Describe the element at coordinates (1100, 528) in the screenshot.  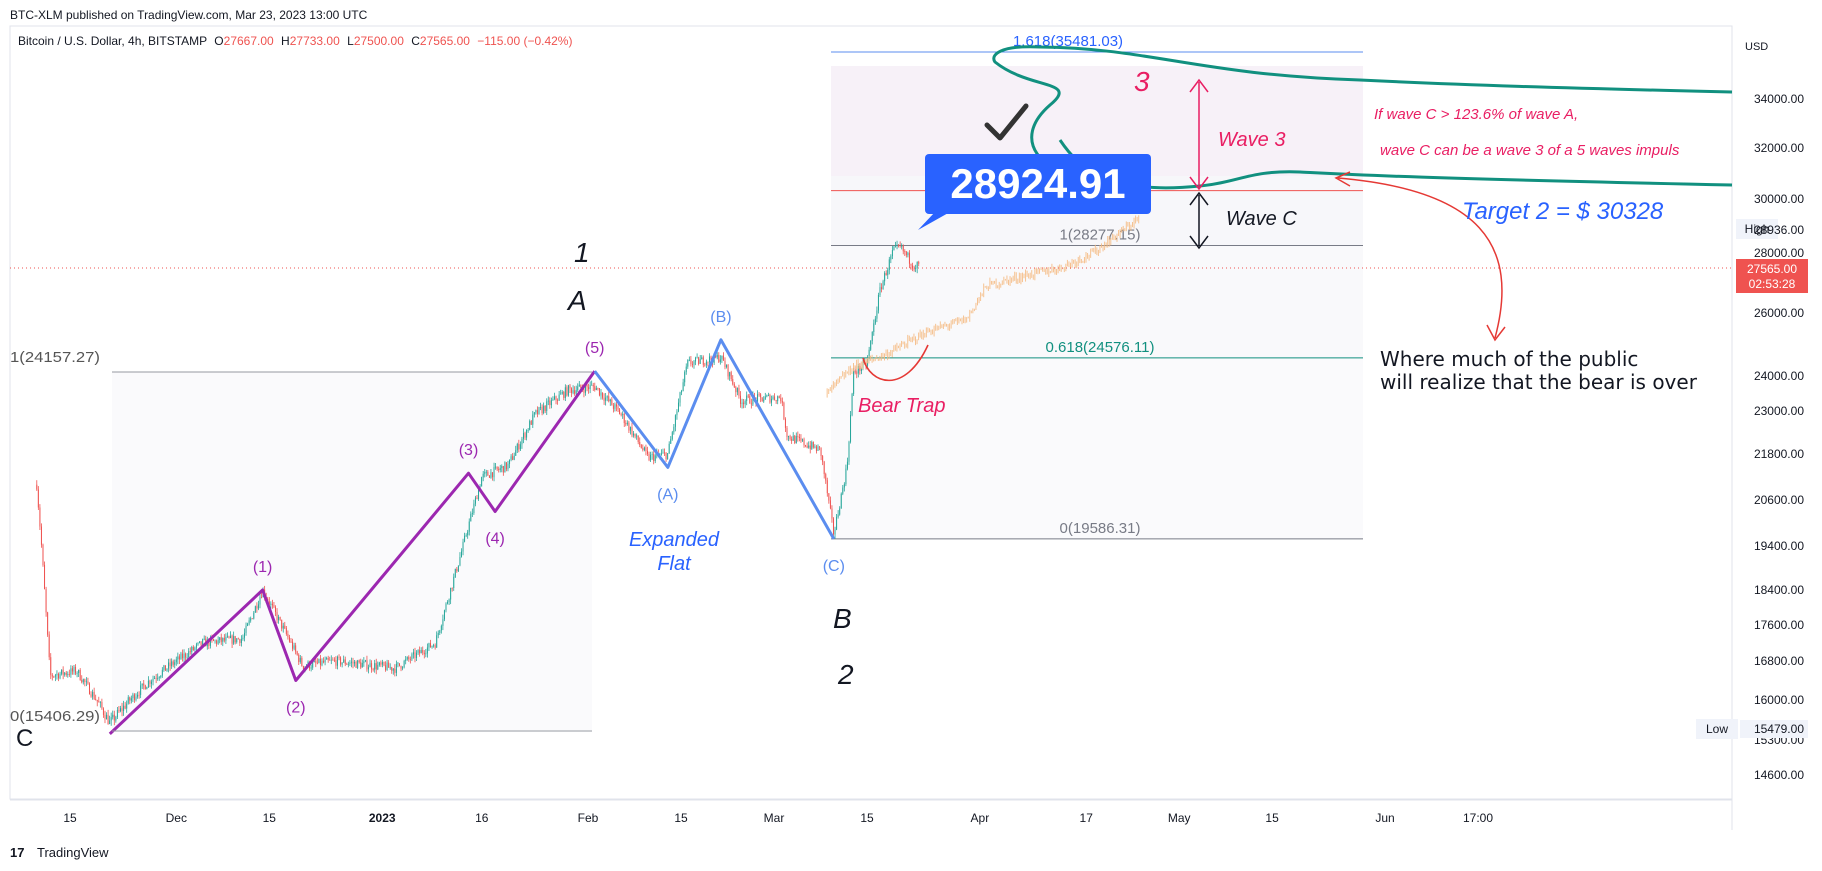
I see `fib-label-4: 0(19586.31)` at that location.